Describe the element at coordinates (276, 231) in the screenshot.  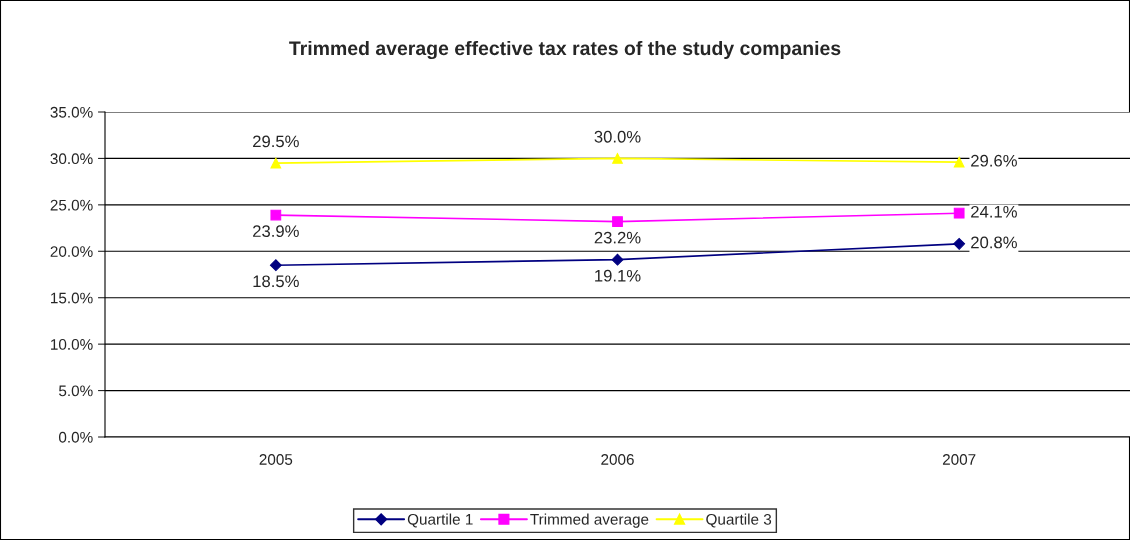
I see `data-label: 23.9%` at that location.